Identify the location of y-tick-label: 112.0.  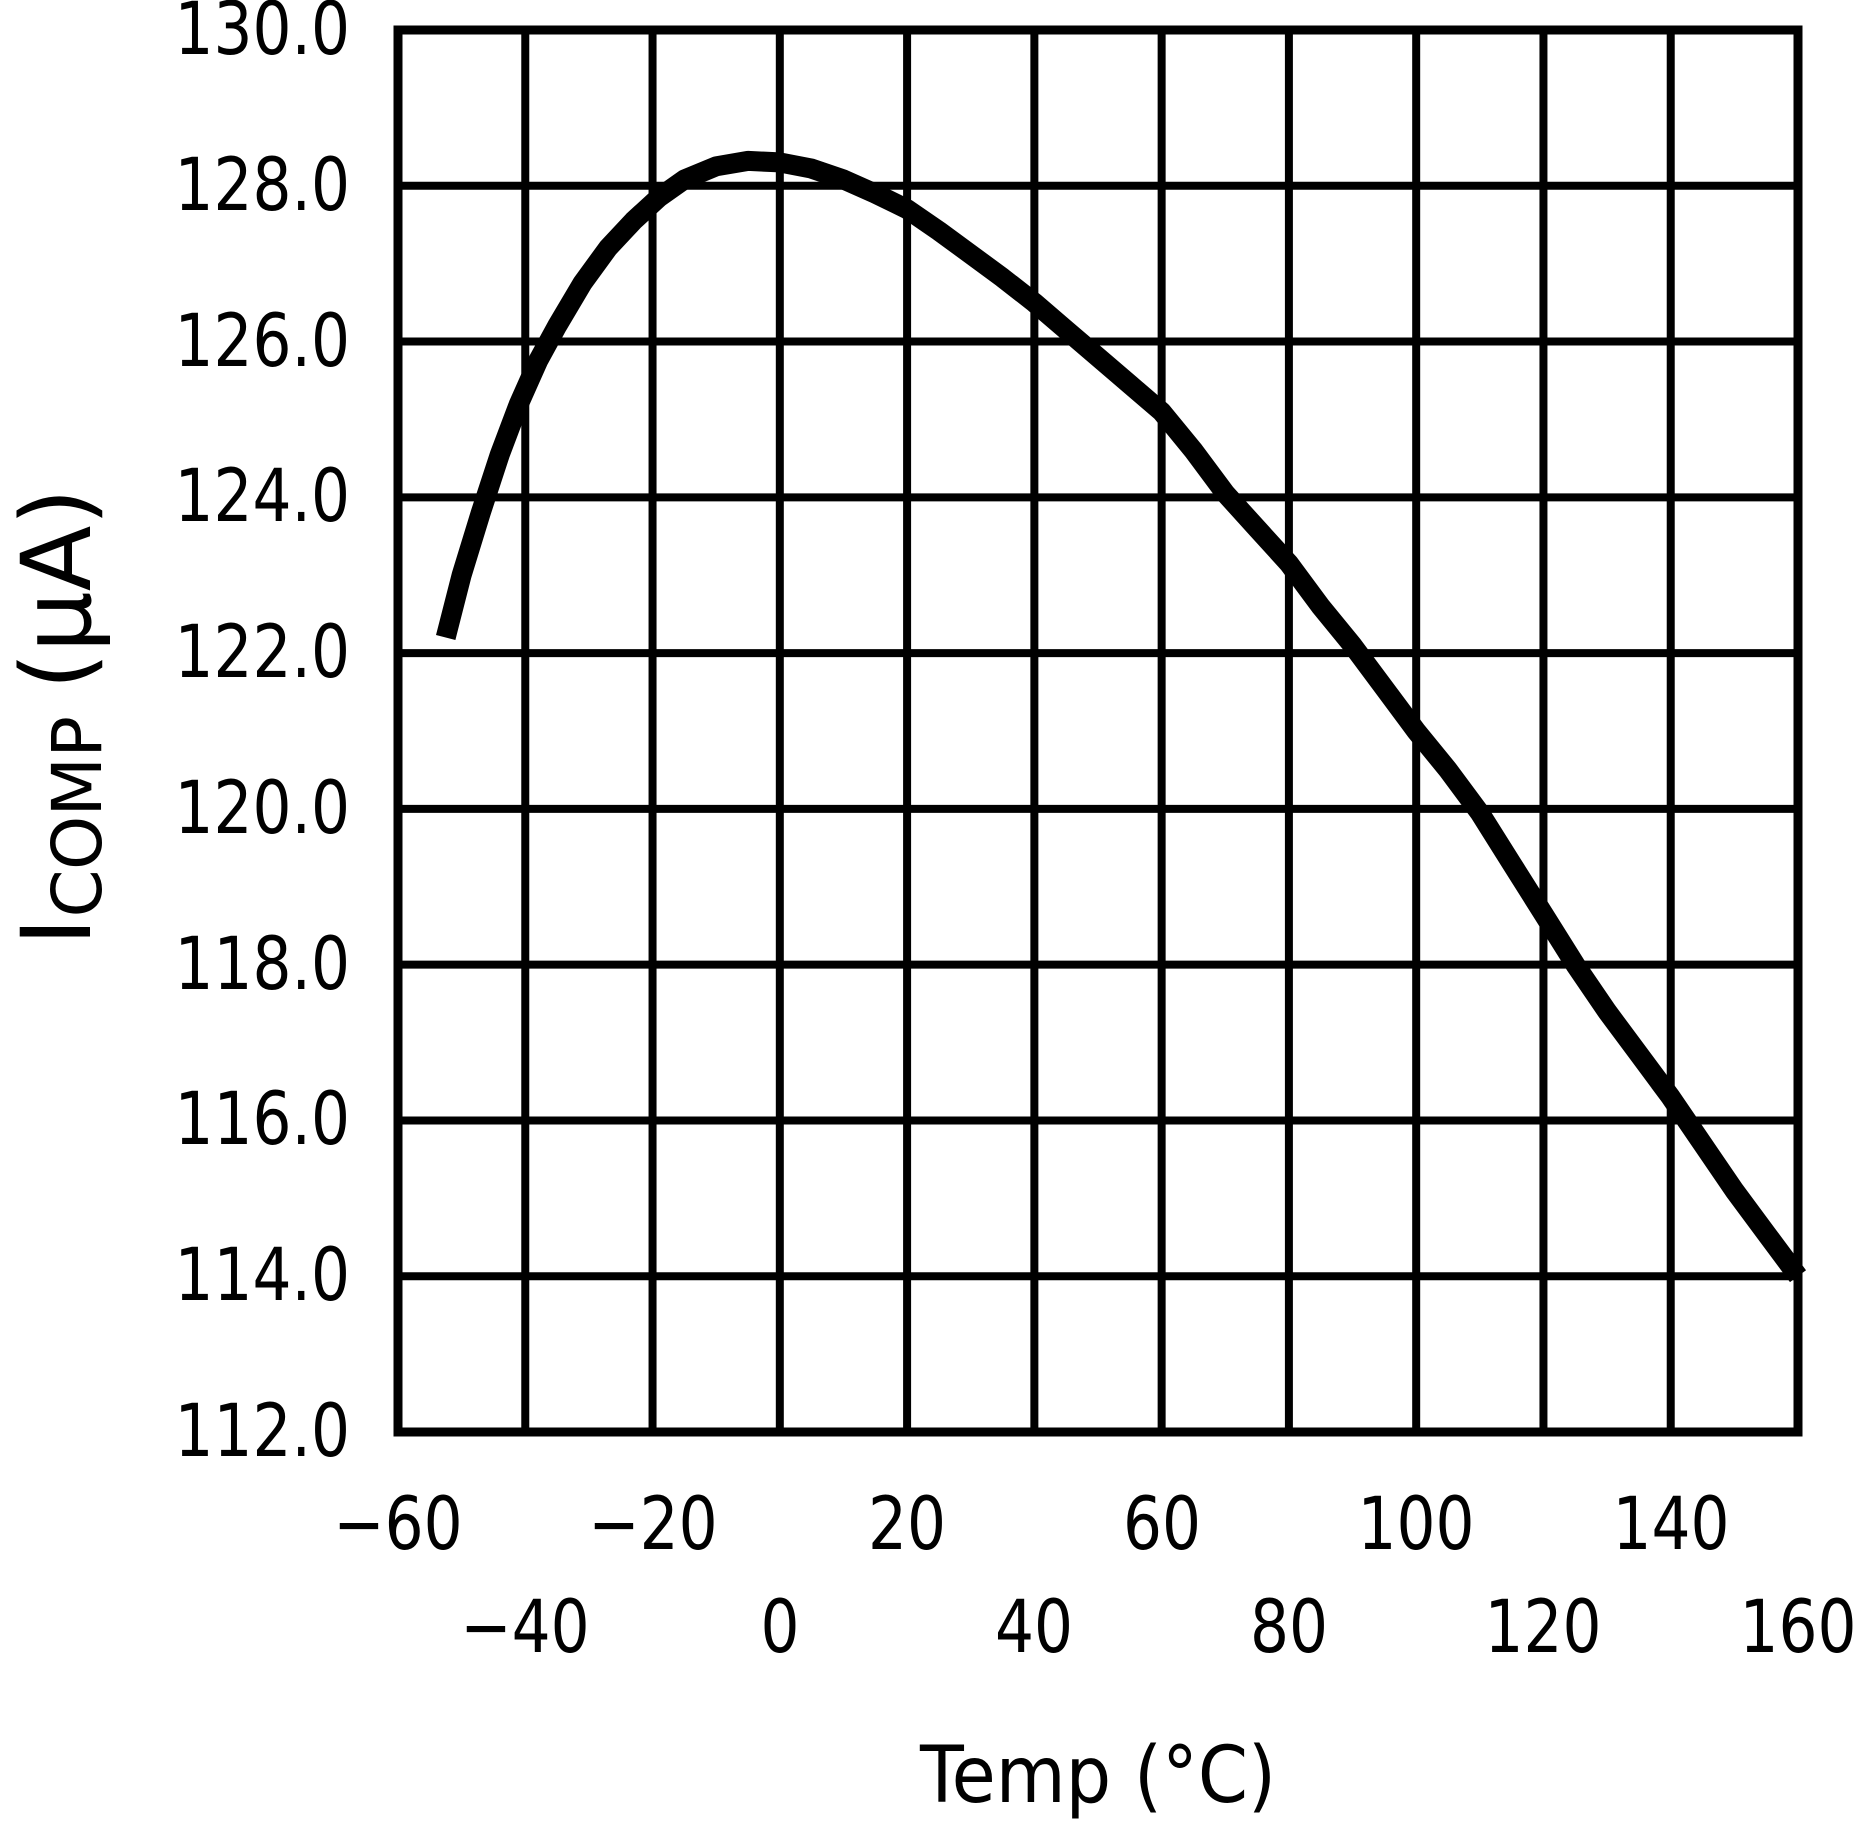
(262, 1431).